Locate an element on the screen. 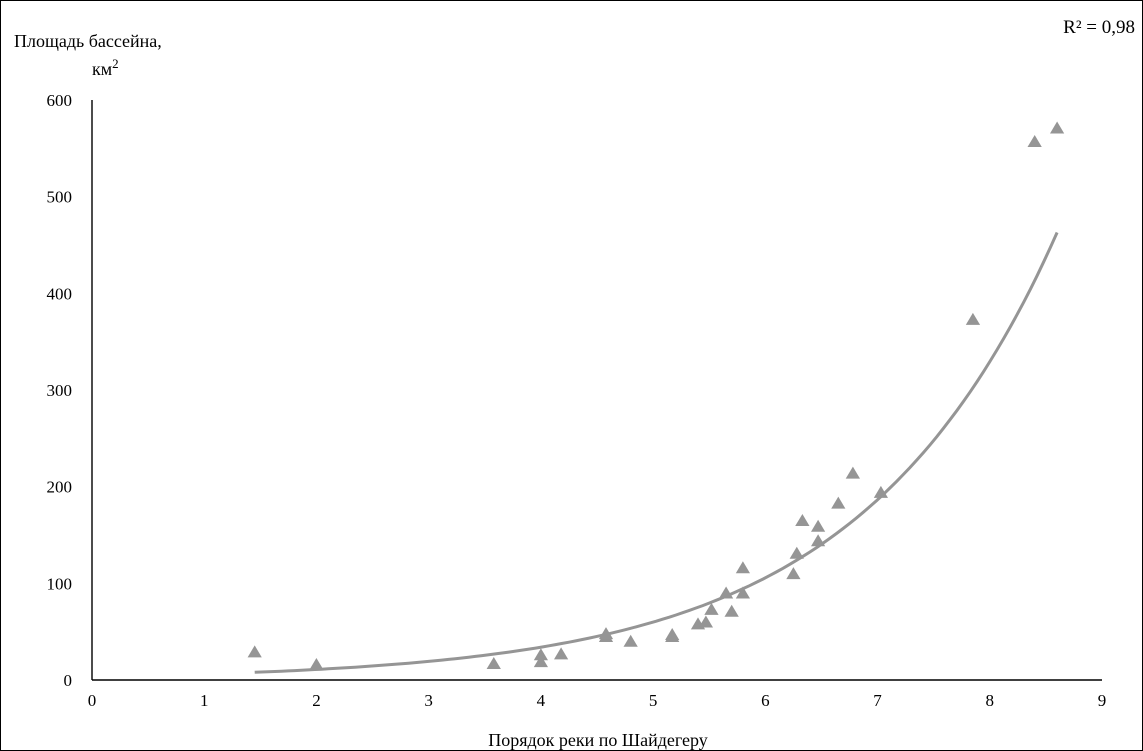  x-tick-label: 9 is located at coordinates (1102, 700).